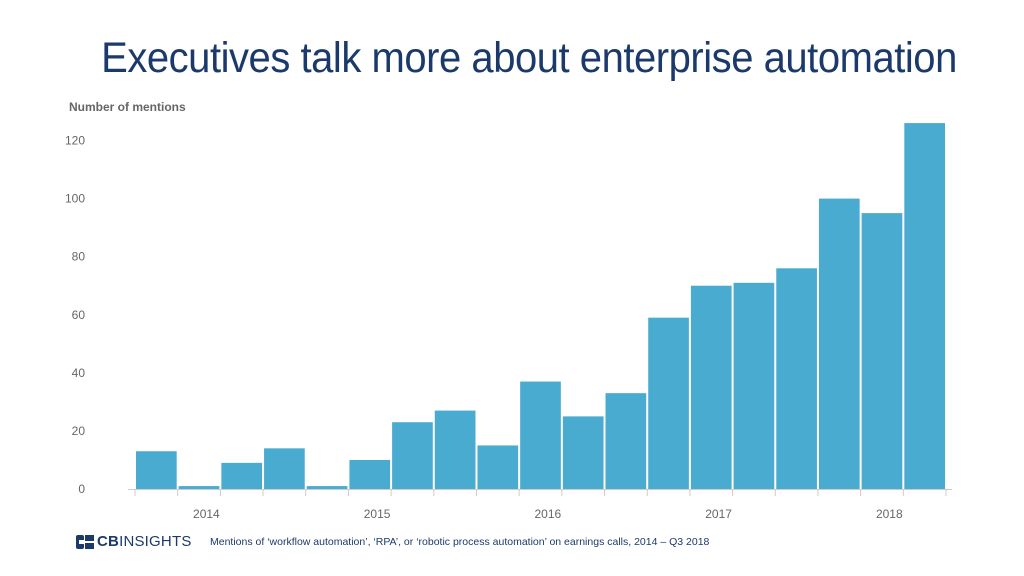 The image size is (1024, 576). What do you see at coordinates (889, 514) in the screenshot?
I see `x-tick-label: 2018` at bounding box center [889, 514].